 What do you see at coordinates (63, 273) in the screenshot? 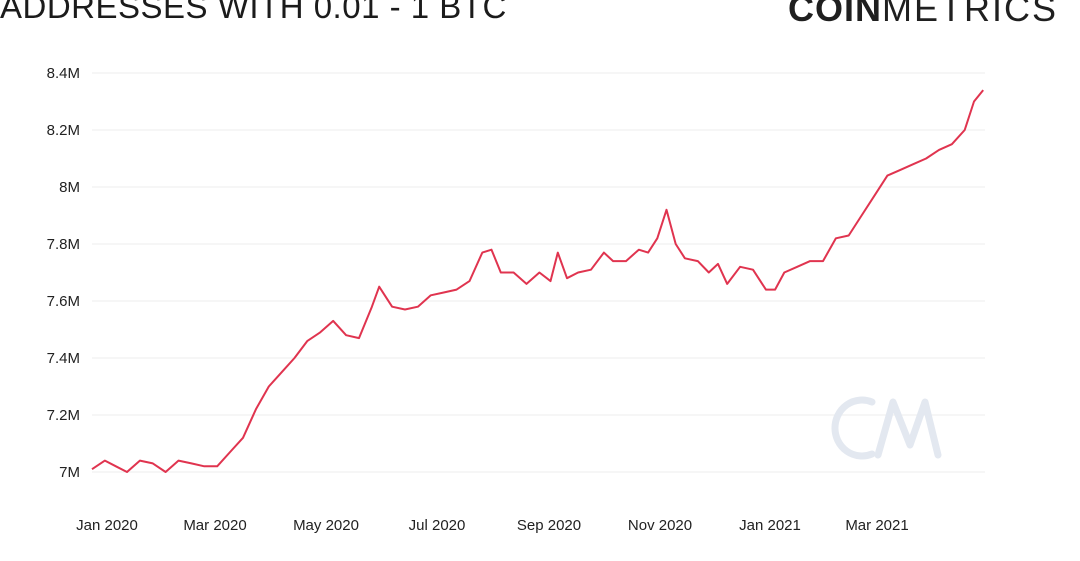
I see `y-axis-ticks: 7M 7.2M 7.4M 7.6M 7.8M 8M 8.2M 8.4M` at bounding box center [63, 273].